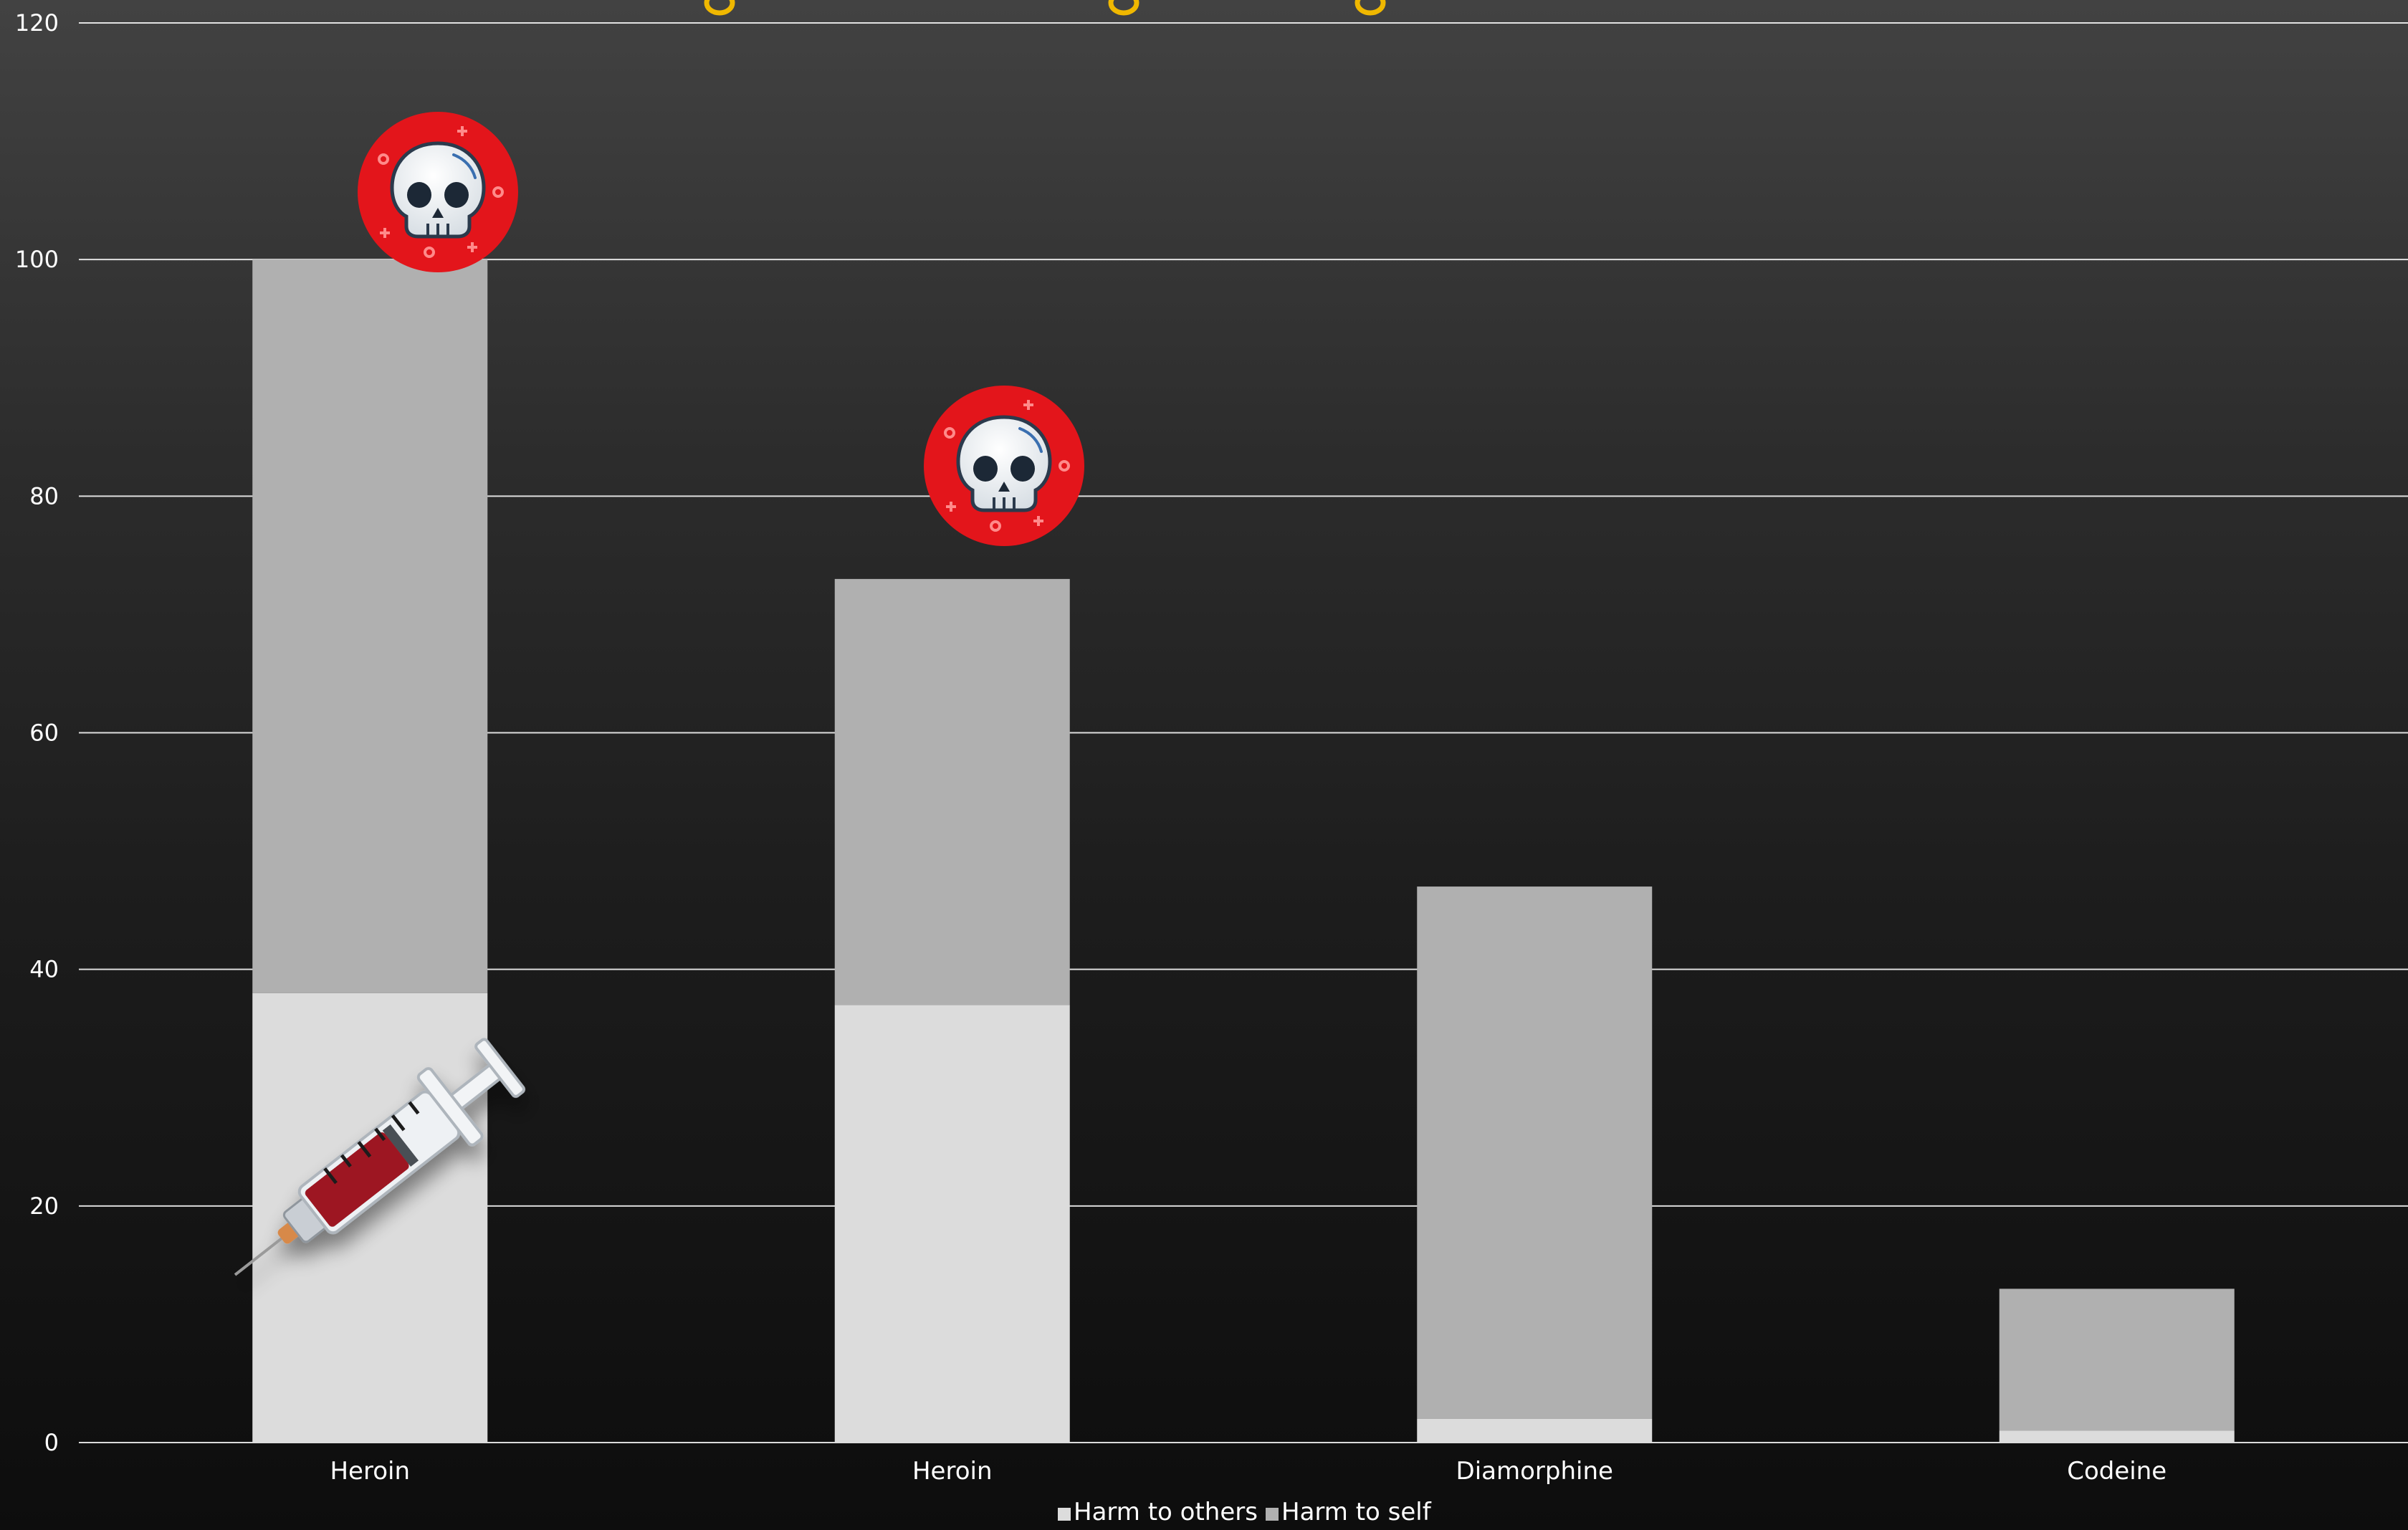 The image size is (2408, 1530). I want to click on legend-swatch-harm-to-self, so click(1272, 1514).